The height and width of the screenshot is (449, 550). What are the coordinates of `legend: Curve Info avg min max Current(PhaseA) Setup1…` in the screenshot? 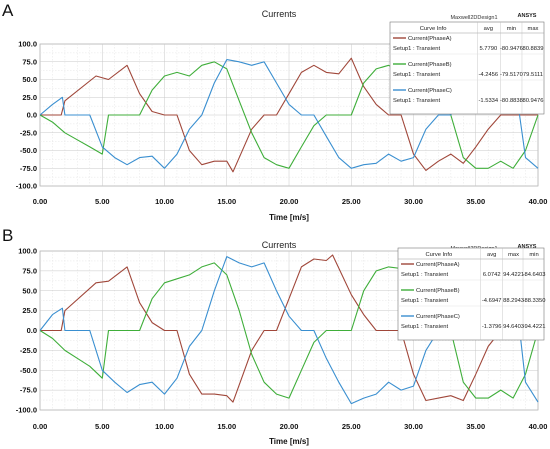 It's located at (467, 68).